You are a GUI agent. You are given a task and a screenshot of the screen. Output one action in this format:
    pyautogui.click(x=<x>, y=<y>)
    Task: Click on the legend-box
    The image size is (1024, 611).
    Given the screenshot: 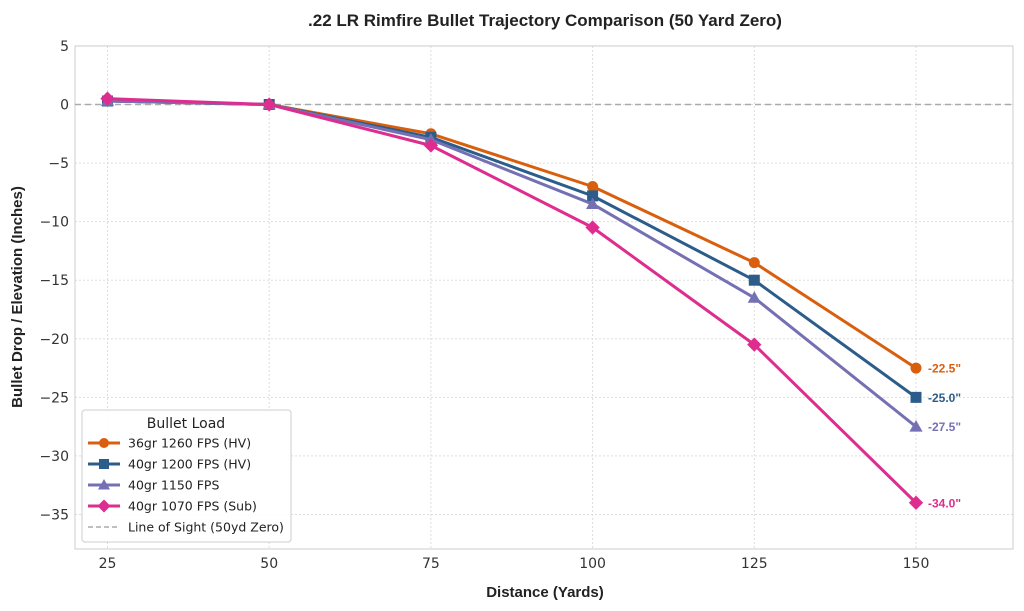 What is the action you would take?
    pyautogui.click(x=186, y=476)
    